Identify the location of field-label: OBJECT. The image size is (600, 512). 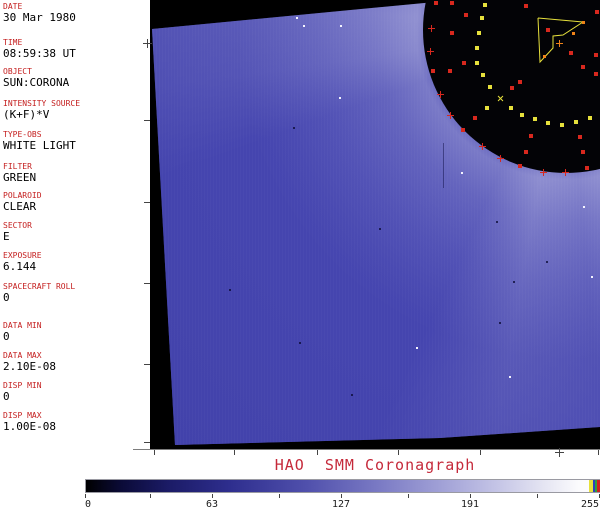
(17, 71).